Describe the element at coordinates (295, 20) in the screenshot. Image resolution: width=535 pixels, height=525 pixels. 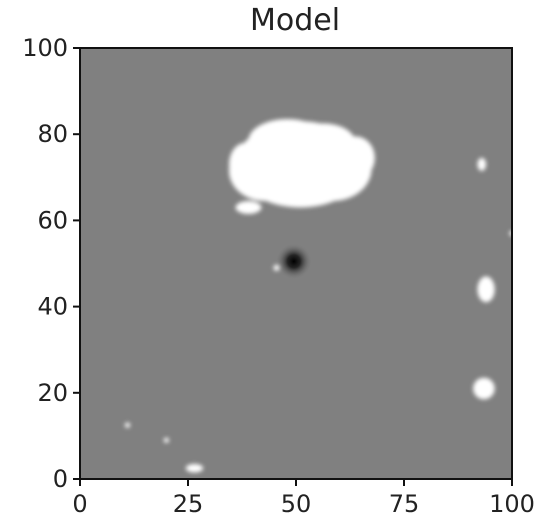
I see `chart-title: Model` at that location.